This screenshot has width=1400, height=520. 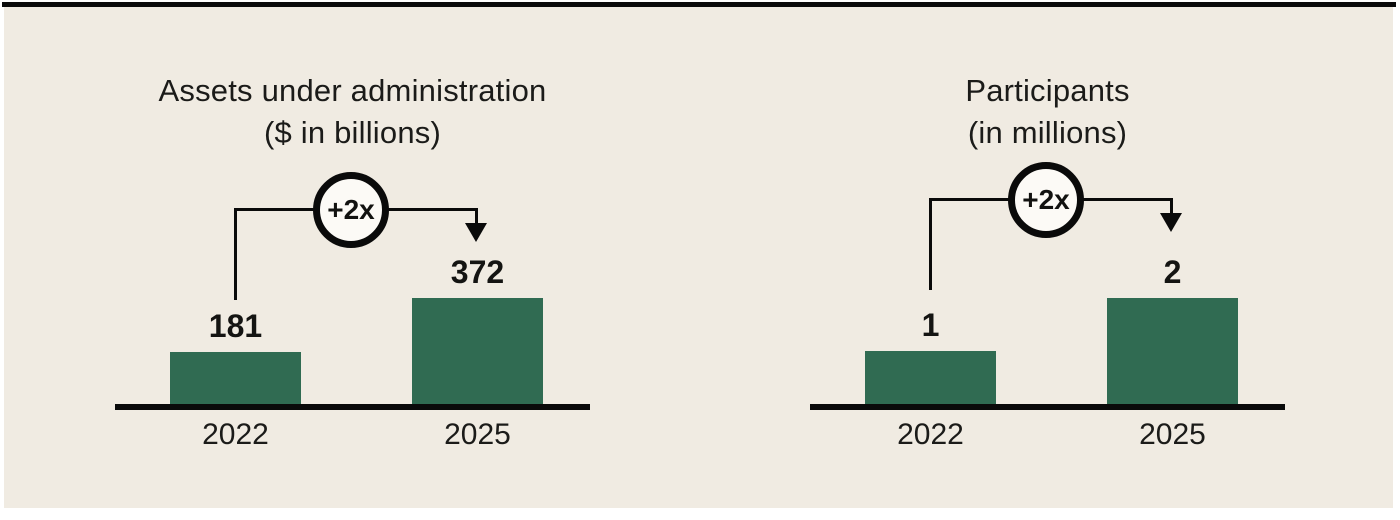 I want to click on chart-title: Assets under administration, so click(x=352, y=90).